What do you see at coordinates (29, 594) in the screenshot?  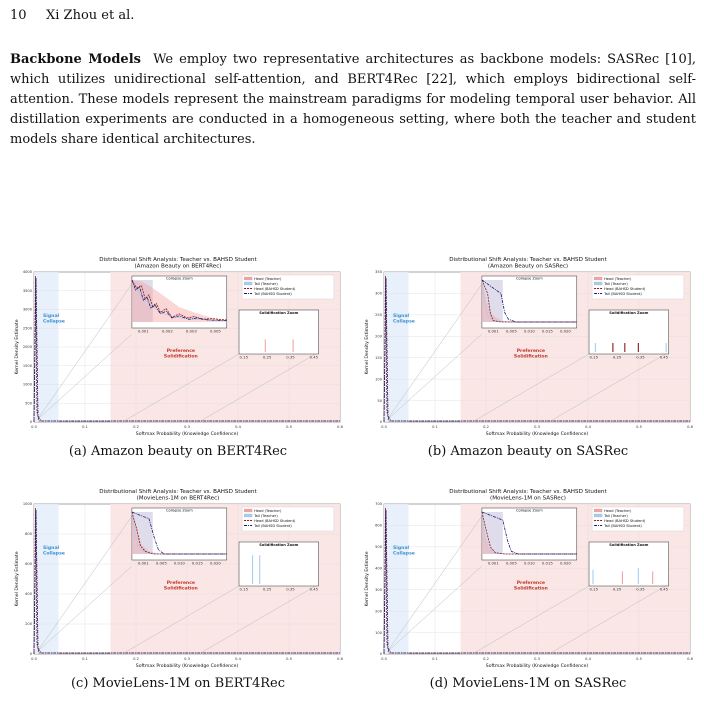 I see `y-tick-label: 400` at bounding box center [29, 594].